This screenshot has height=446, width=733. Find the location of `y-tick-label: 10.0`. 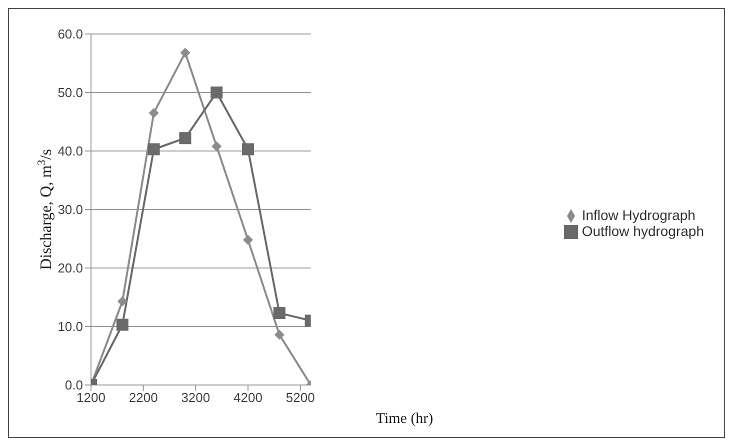

y-tick-label: 10.0 is located at coordinates (70, 326).